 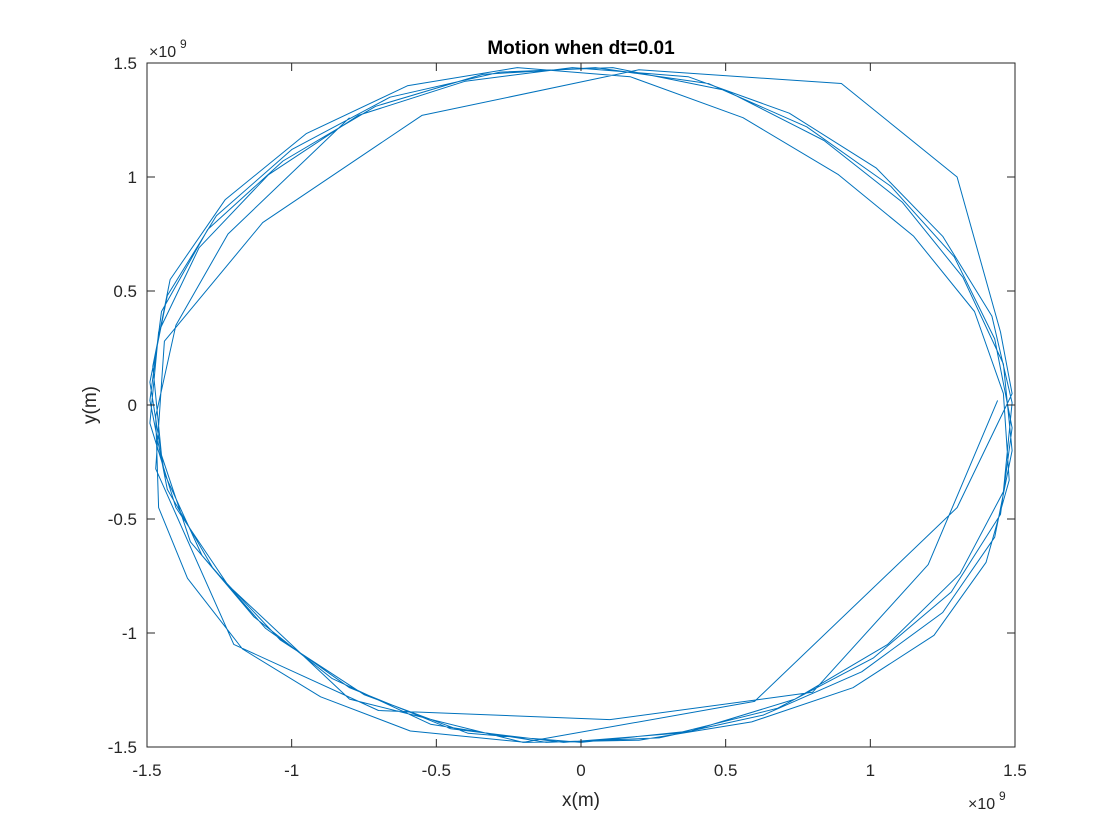 What do you see at coordinates (90, 405) in the screenshot?
I see `y-axis-label: y(m)` at bounding box center [90, 405].